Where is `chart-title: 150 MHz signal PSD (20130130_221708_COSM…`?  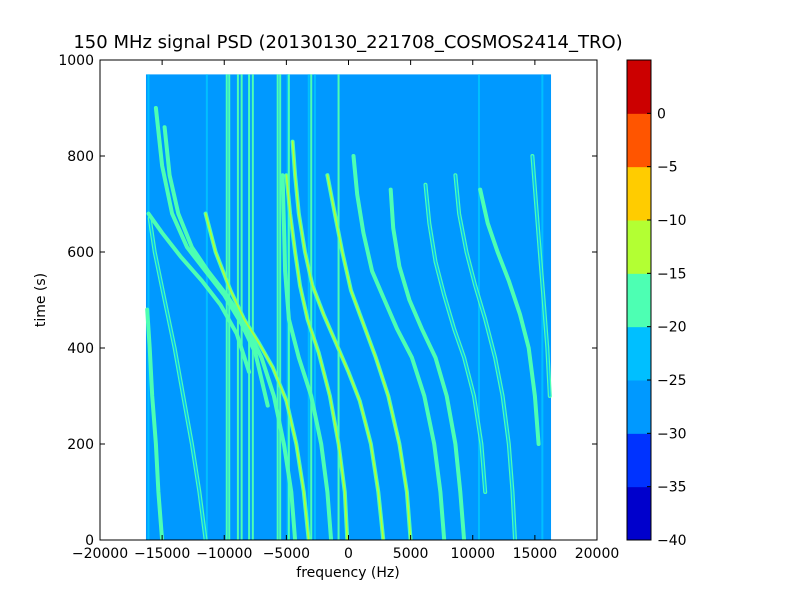 chart-title: 150 MHz signal PSD (20130130_221708_COSM… is located at coordinates (347, 42).